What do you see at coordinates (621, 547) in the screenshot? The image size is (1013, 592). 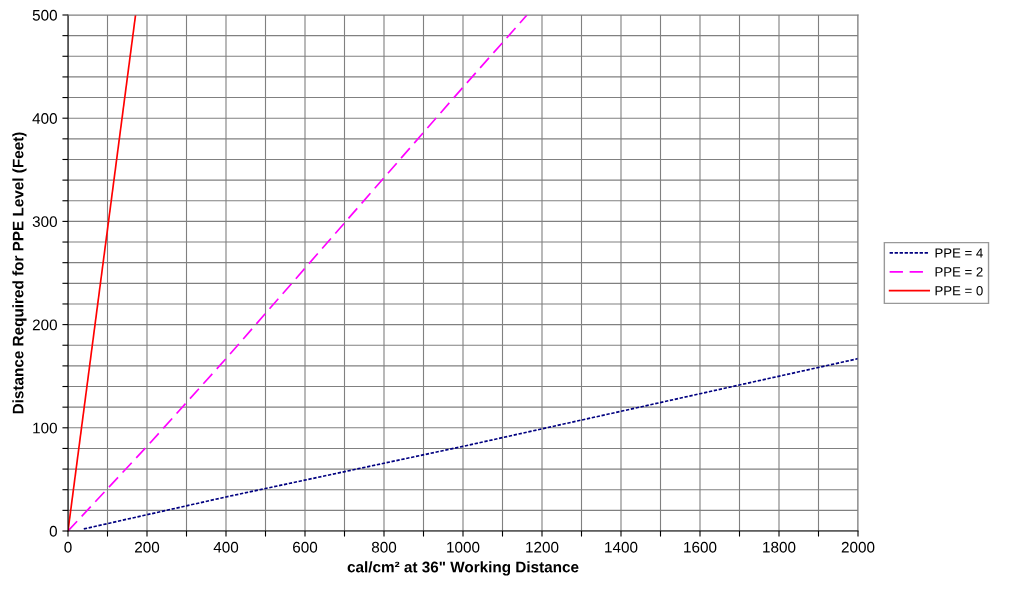 I see `x-tick-label: 1400` at bounding box center [621, 547].